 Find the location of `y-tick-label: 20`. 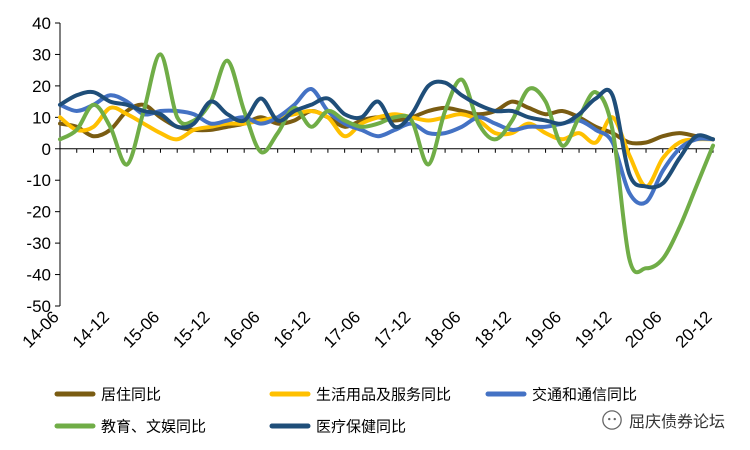

y-tick-label: 20 is located at coordinates (41, 86).